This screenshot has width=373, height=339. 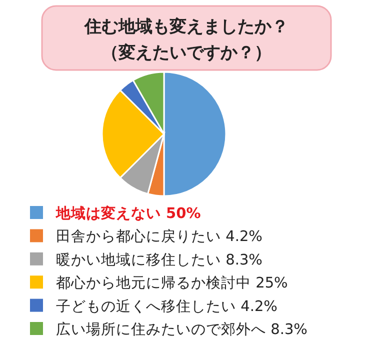 I want to click on legend-label: 田舎から都心に戻りたい 4.2%, so click(x=159, y=237).